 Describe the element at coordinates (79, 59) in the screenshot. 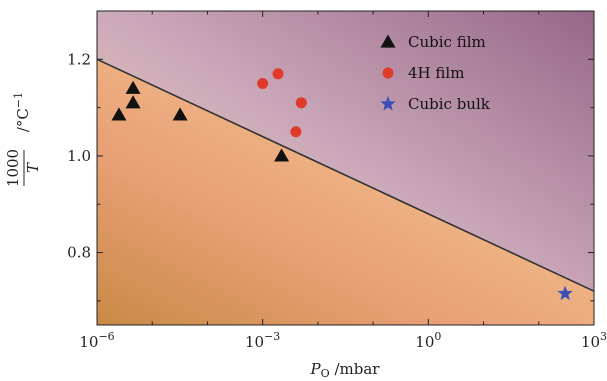

I see `y-tick-label-2: 1.2` at that location.